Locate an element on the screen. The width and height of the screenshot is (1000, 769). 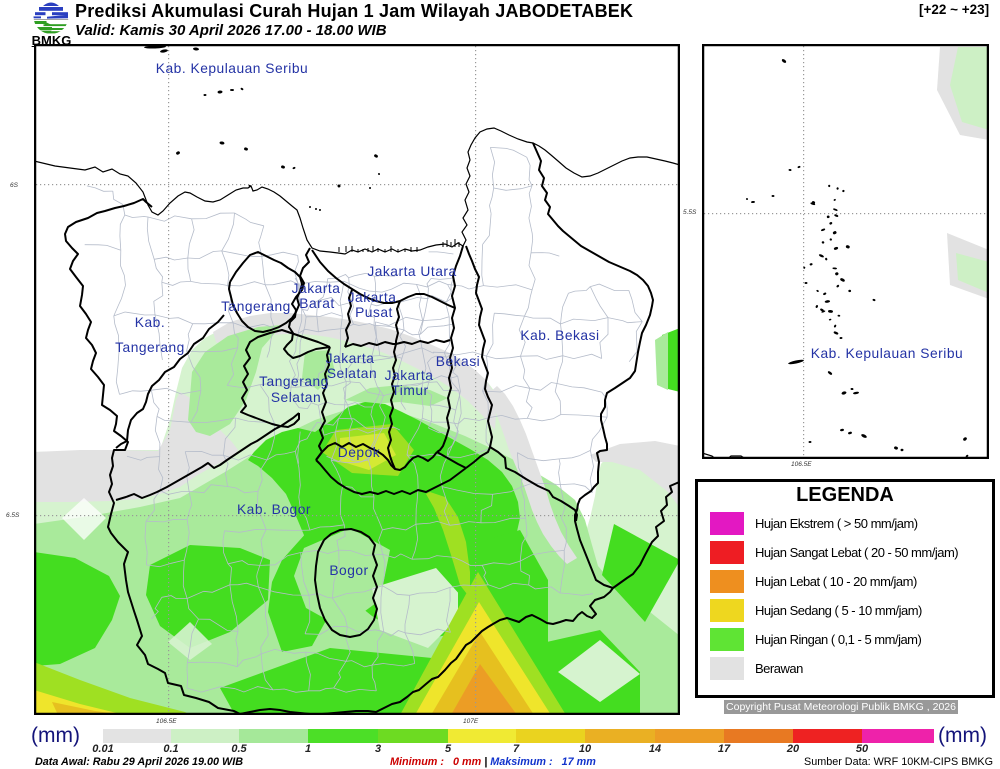
svg-text: Pusat is located at coordinates (374, 312).